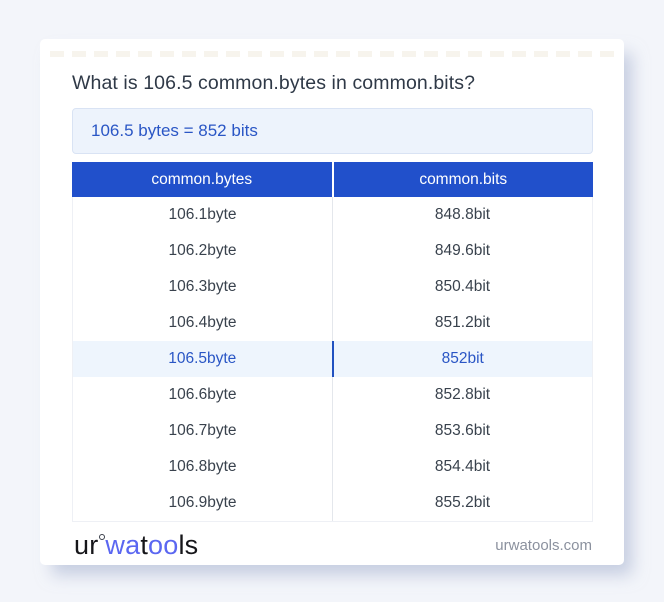 The image size is (664, 602). Describe the element at coordinates (203, 287) in the screenshot. I see `table-cell-bytes: 106.3byte` at that location.